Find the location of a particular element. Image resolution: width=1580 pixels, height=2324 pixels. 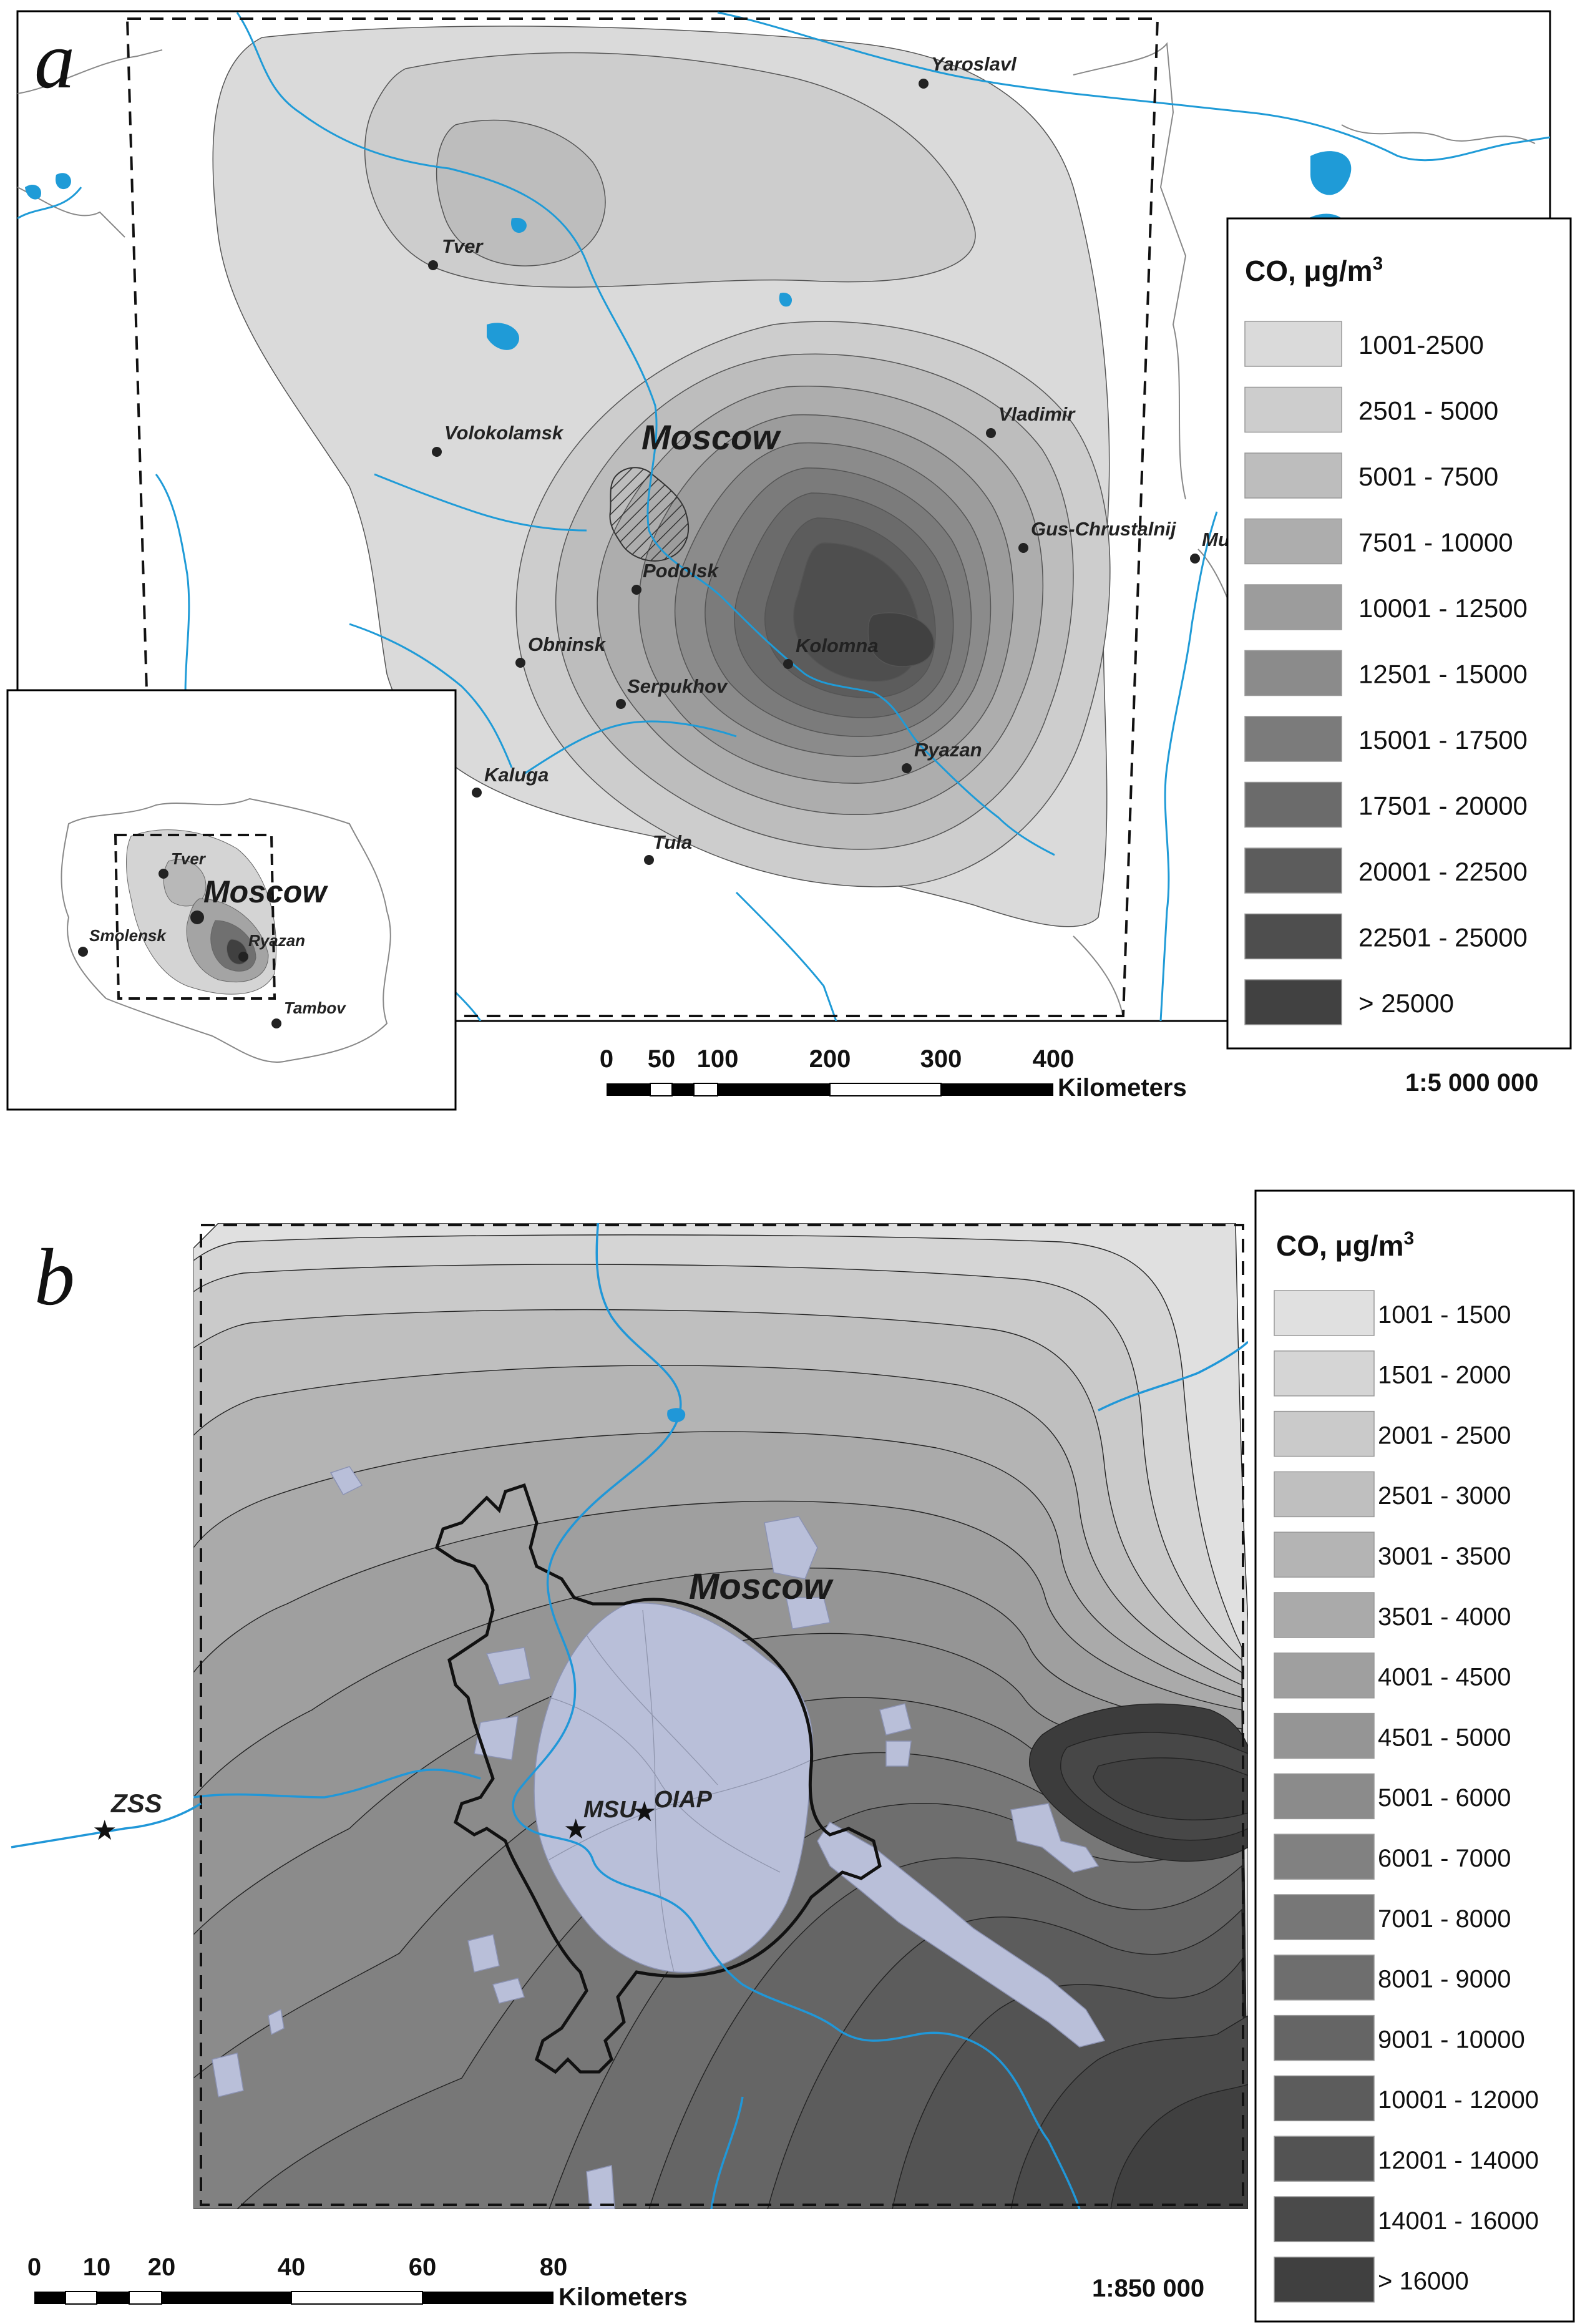

inset-label-ryazan: Ryazan is located at coordinates (276, 940).